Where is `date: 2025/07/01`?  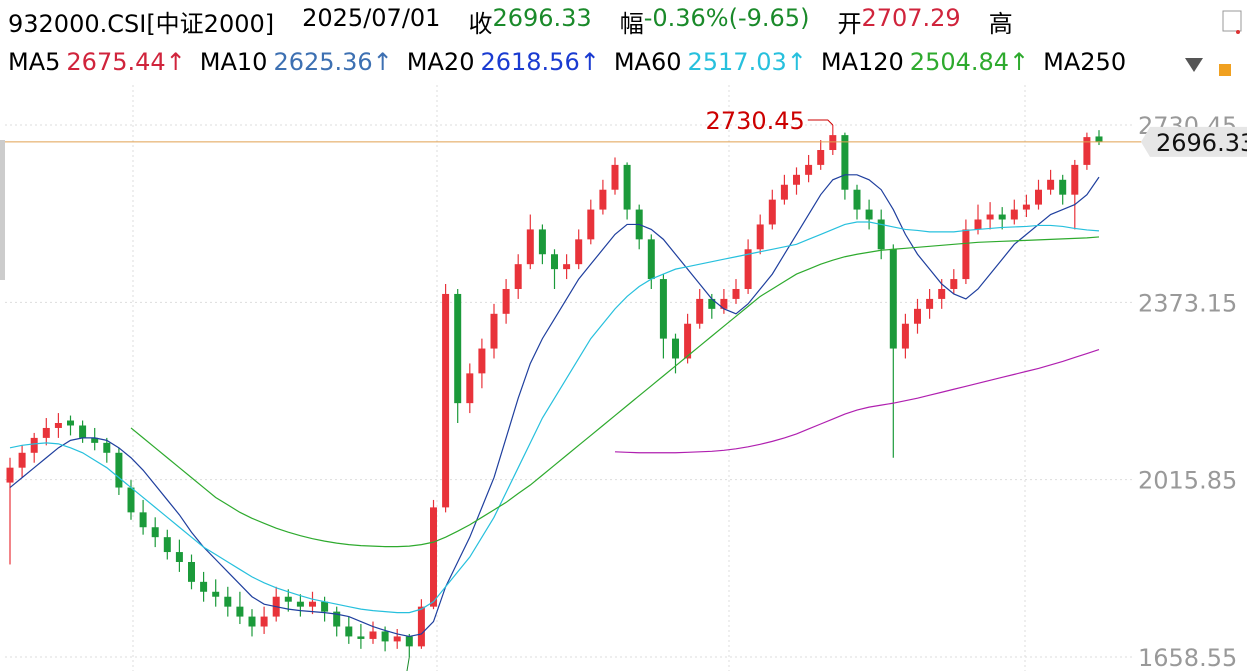
date: 2025/07/01 is located at coordinates (371, 18).